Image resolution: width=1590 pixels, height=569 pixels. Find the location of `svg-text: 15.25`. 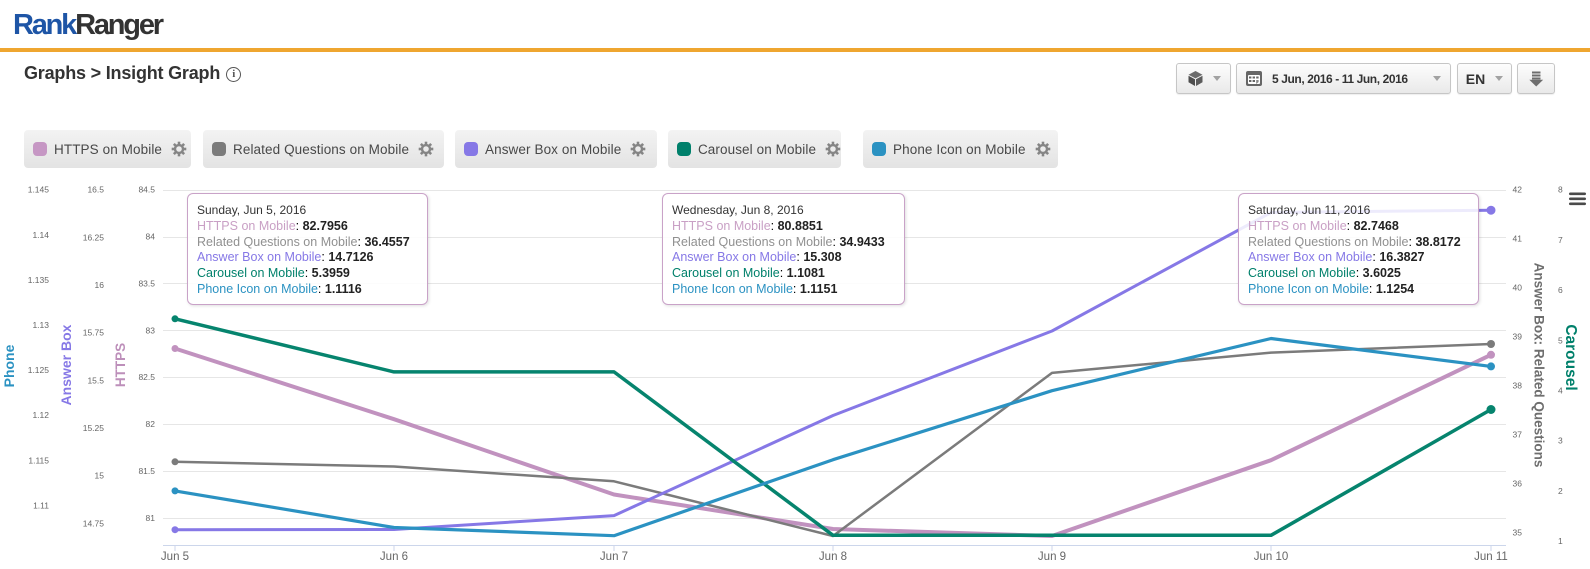

svg-text: 15.25 is located at coordinates (94, 428).